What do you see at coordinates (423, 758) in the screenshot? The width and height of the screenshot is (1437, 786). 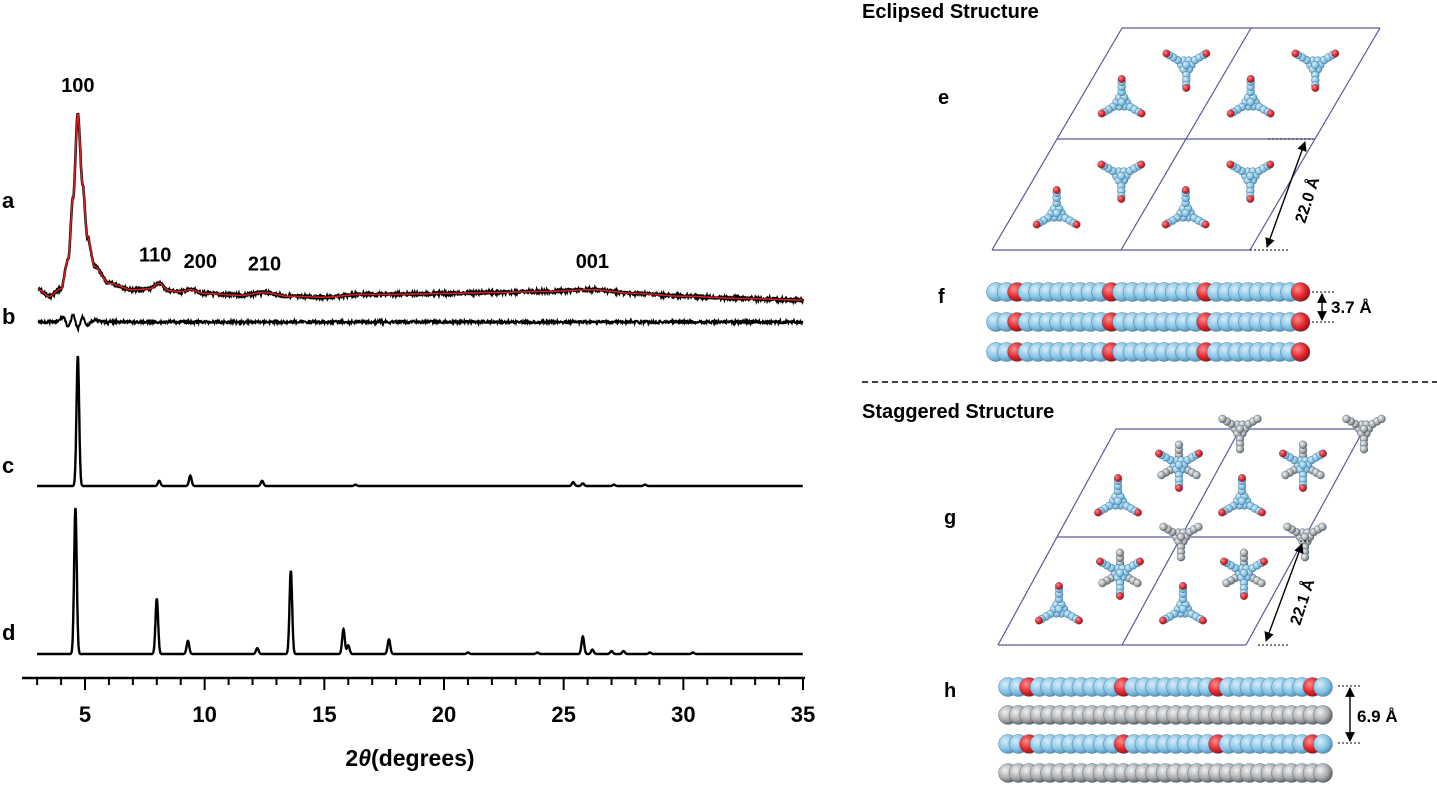 I see `x-axis-title-units: (degrees)` at bounding box center [423, 758].